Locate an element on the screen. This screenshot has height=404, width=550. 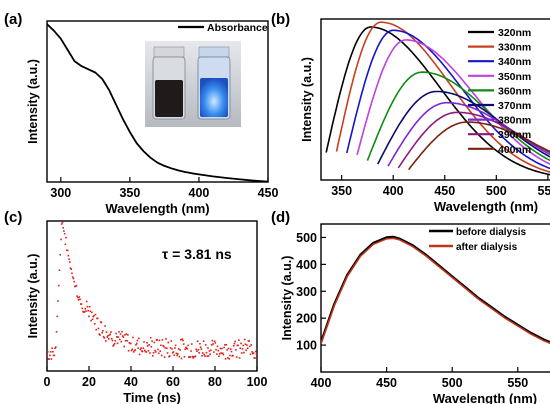
x-tick-label: 350 is located at coordinates (341, 191).